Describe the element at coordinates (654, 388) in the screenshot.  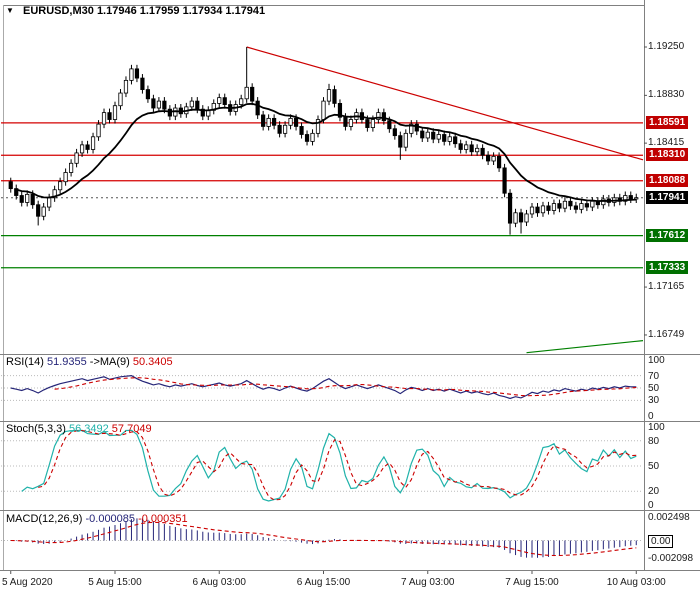
I see `rsi-axis-label: 50` at that location.